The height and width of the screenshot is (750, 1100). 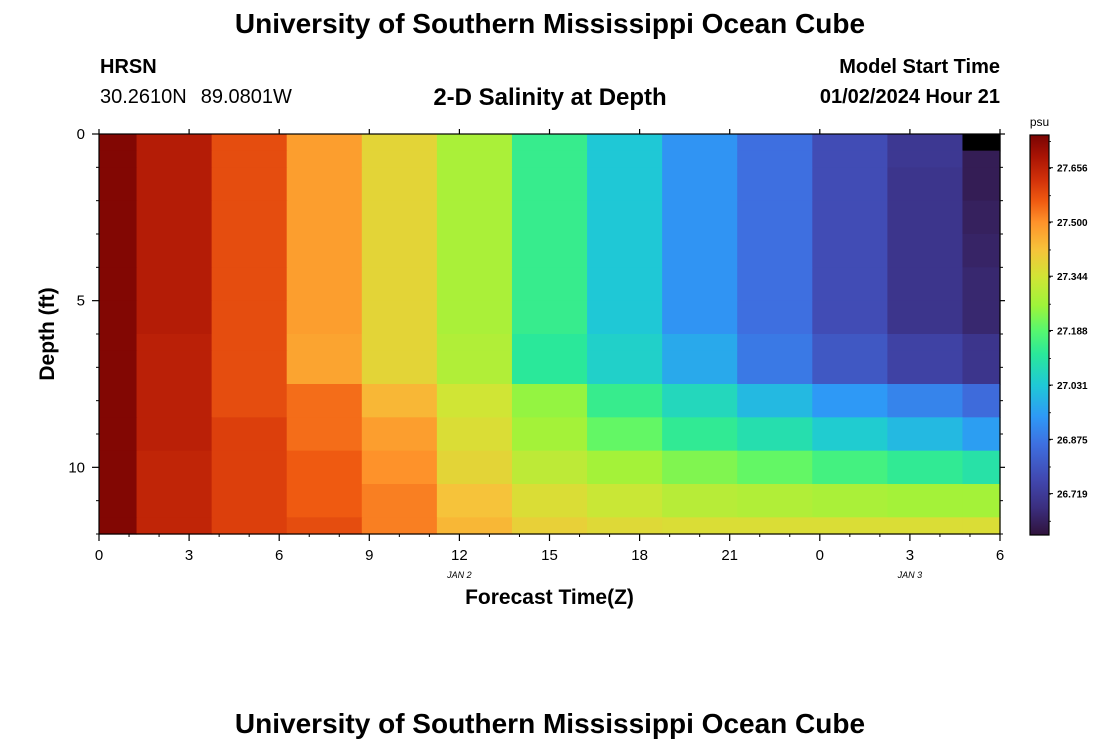 I want to click on colorbar-tick-label: 27.188, so click(x=1072, y=331).